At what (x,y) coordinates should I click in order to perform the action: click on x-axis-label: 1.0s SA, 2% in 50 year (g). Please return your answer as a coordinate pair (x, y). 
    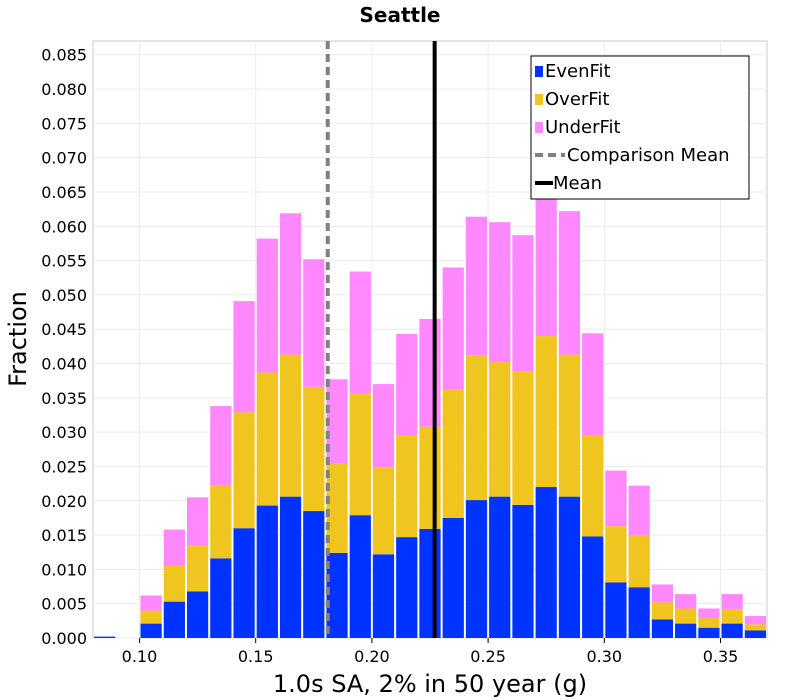
    Looking at the image, I should click on (430, 684).